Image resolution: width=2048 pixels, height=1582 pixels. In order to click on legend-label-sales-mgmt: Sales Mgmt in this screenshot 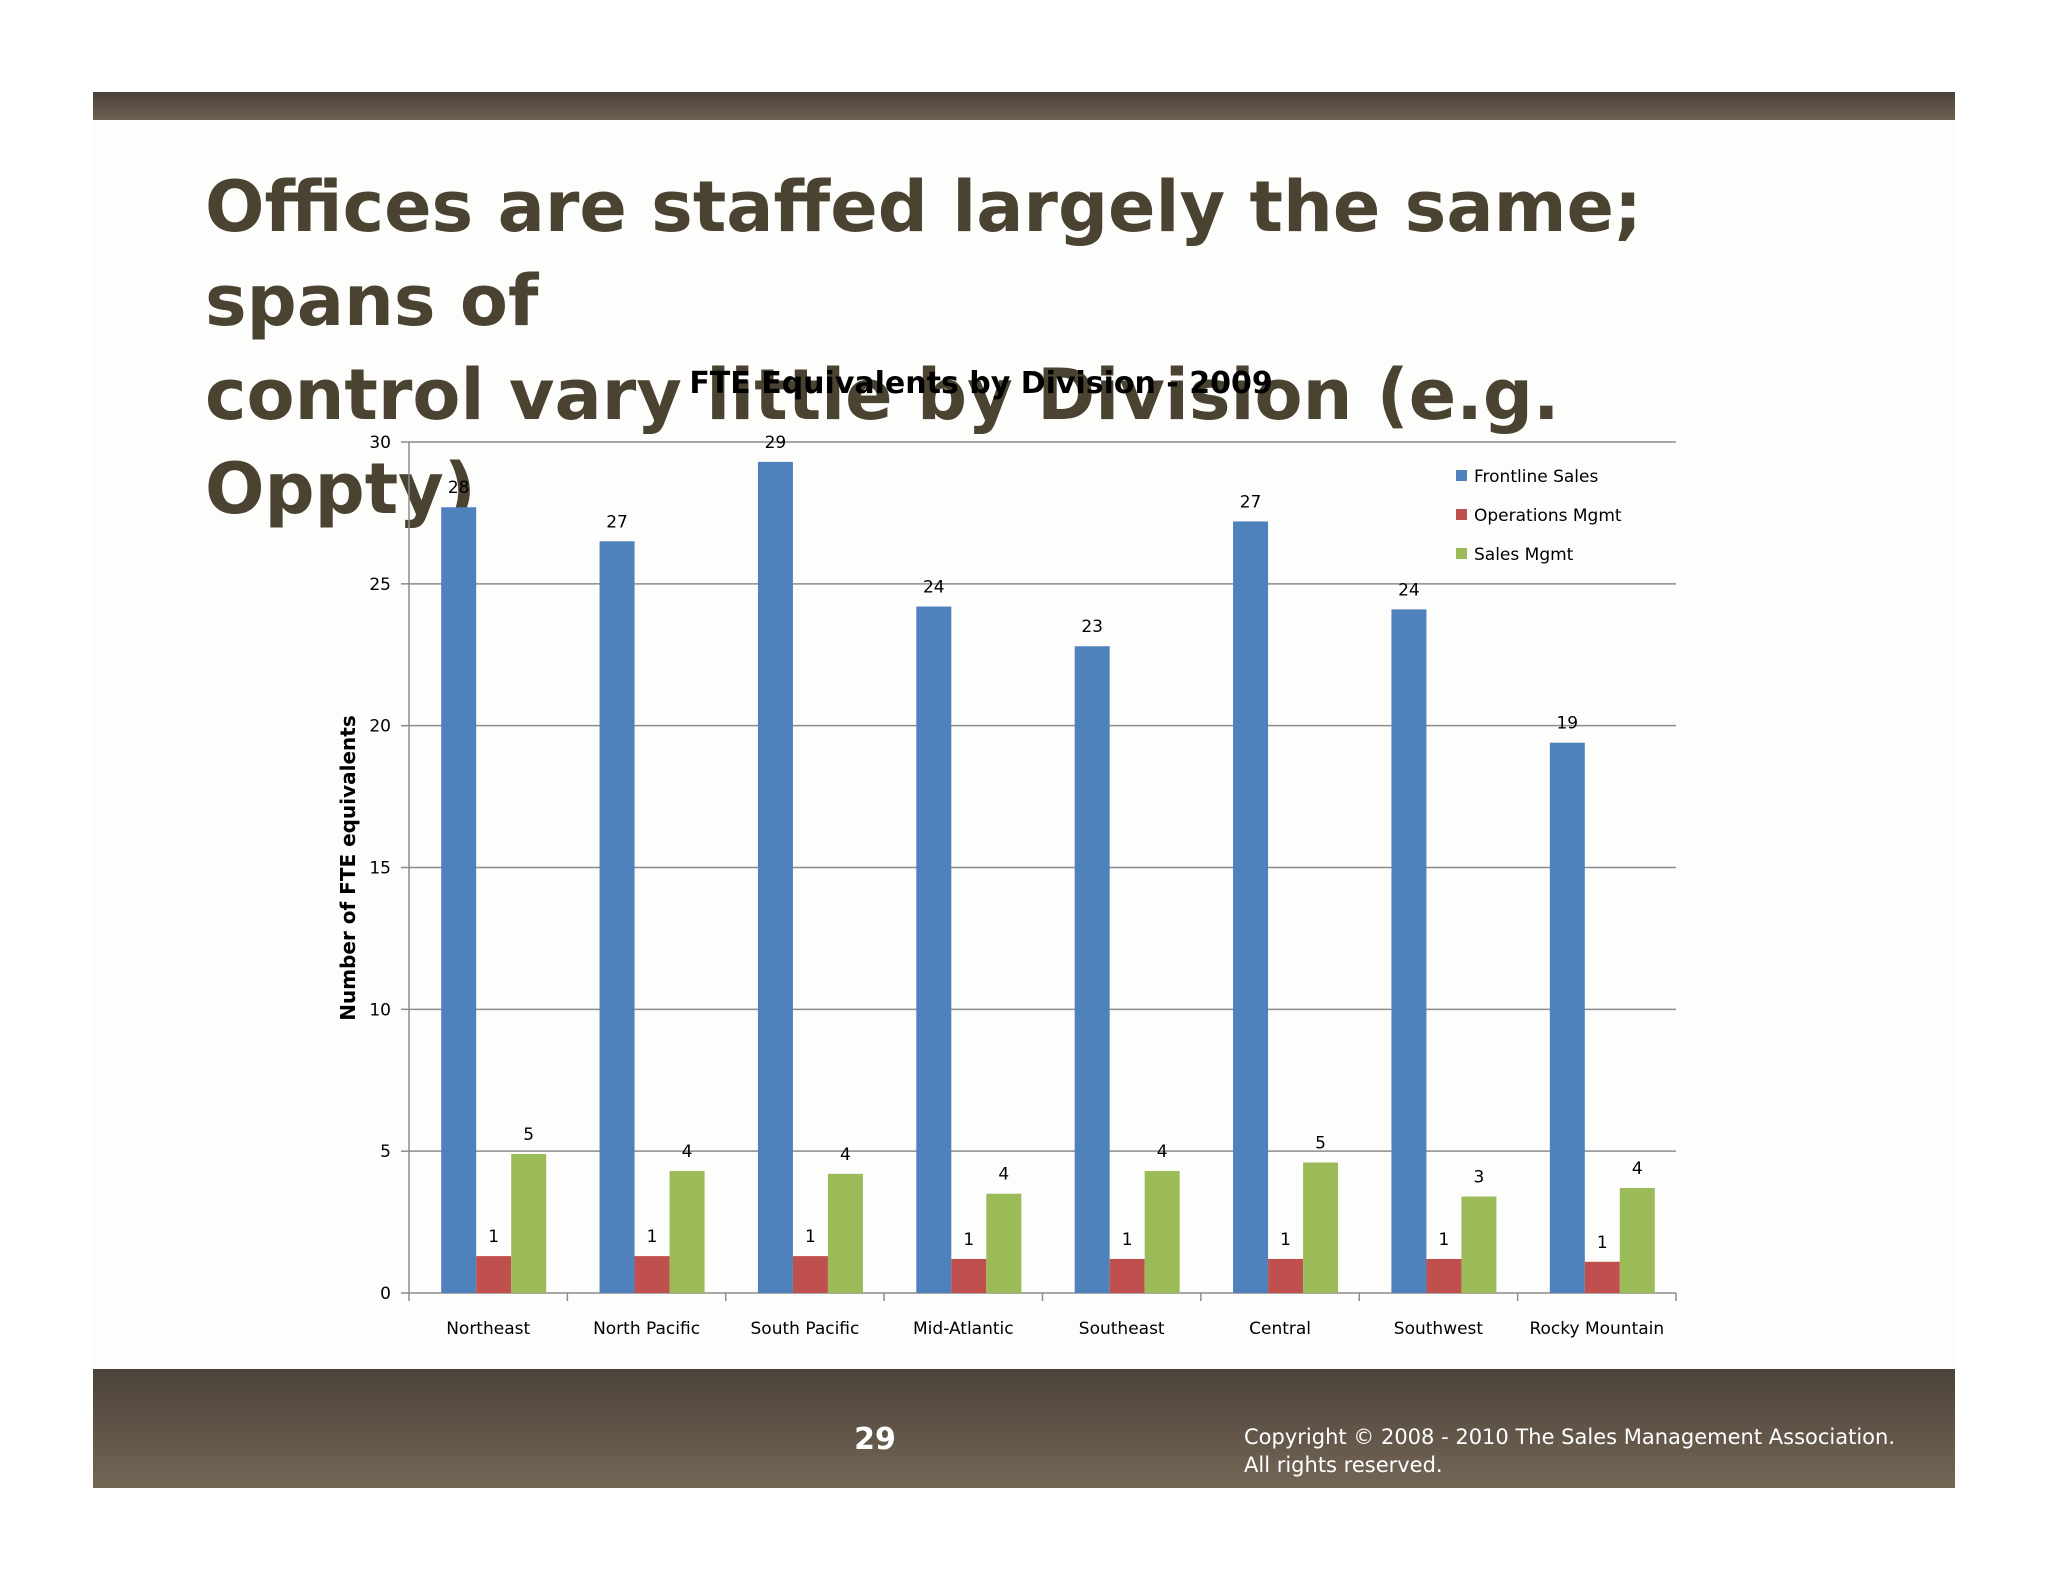, I will do `click(1524, 555)`.